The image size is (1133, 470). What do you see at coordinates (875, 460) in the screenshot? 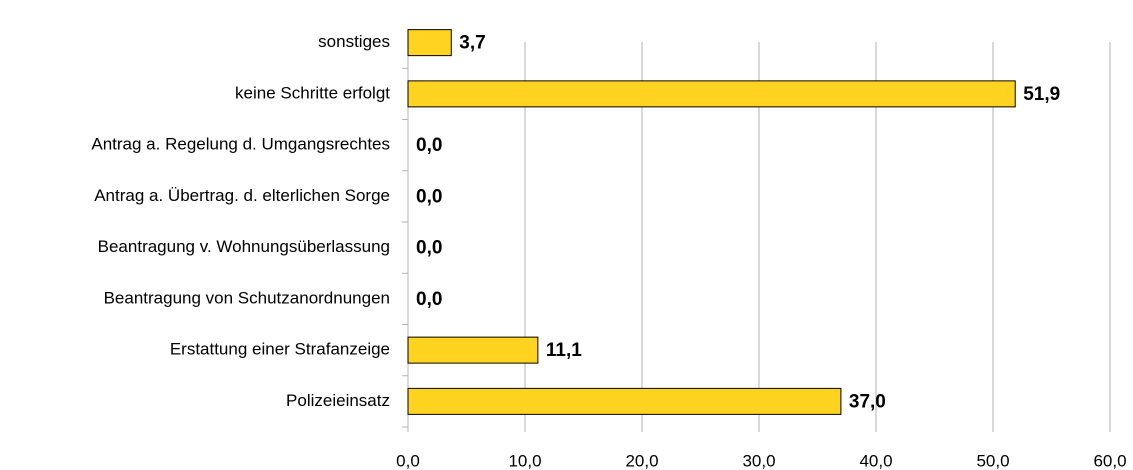
I see `x-tick-label: 40,0` at bounding box center [875, 460].